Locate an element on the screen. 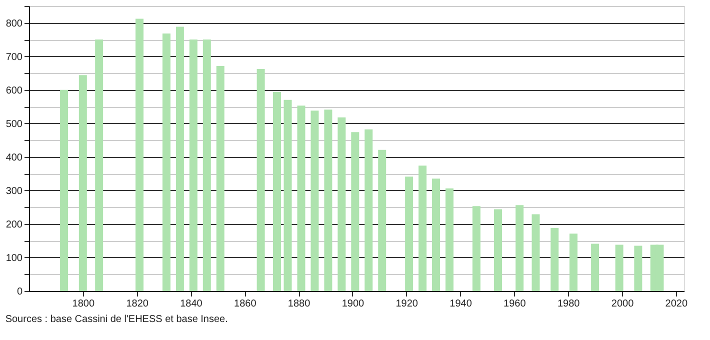 The height and width of the screenshot is (340, 710). x-tick-label: 1960 is located at coordinates (515, 304).